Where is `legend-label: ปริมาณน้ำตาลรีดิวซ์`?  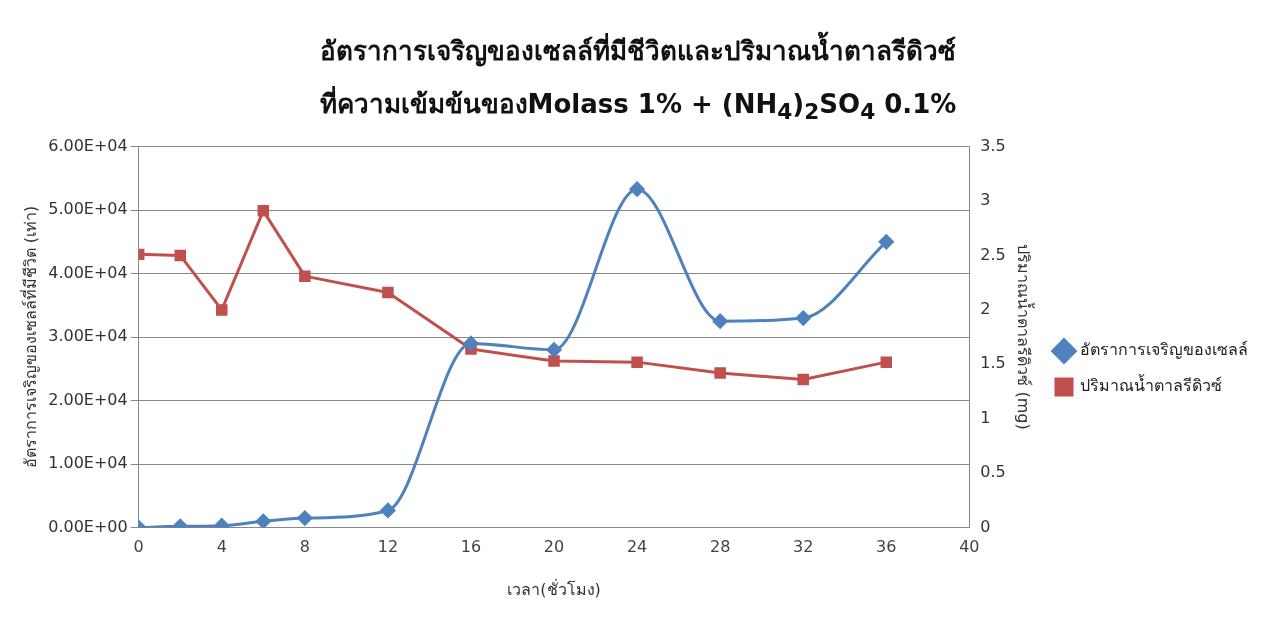 legend-label: ปริมาณน้ำตาลรีดิวซ์ is located at coordinates (1151, 385).